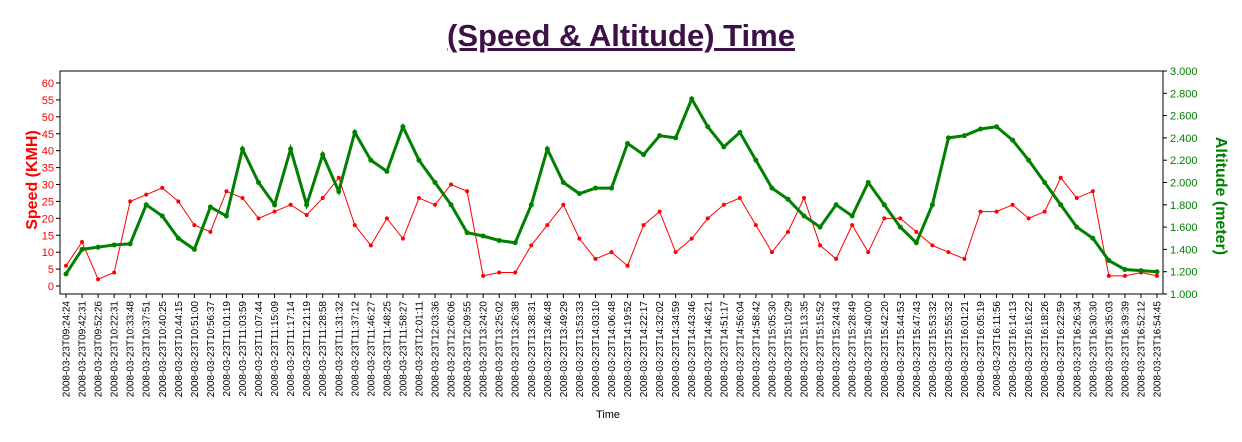  I want to click on x-axis-label: Time, so click(608, 415).